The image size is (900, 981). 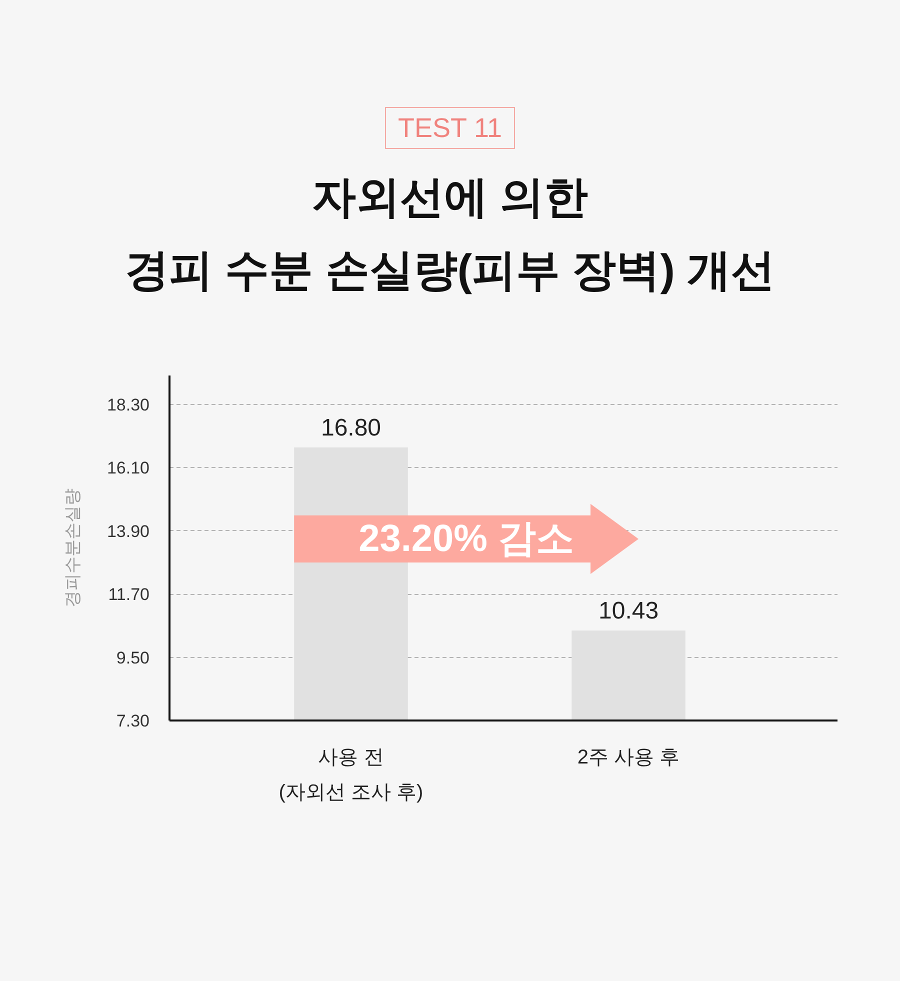 I want to click on y-tick-label: 9.50, so click(x=133, y=658).